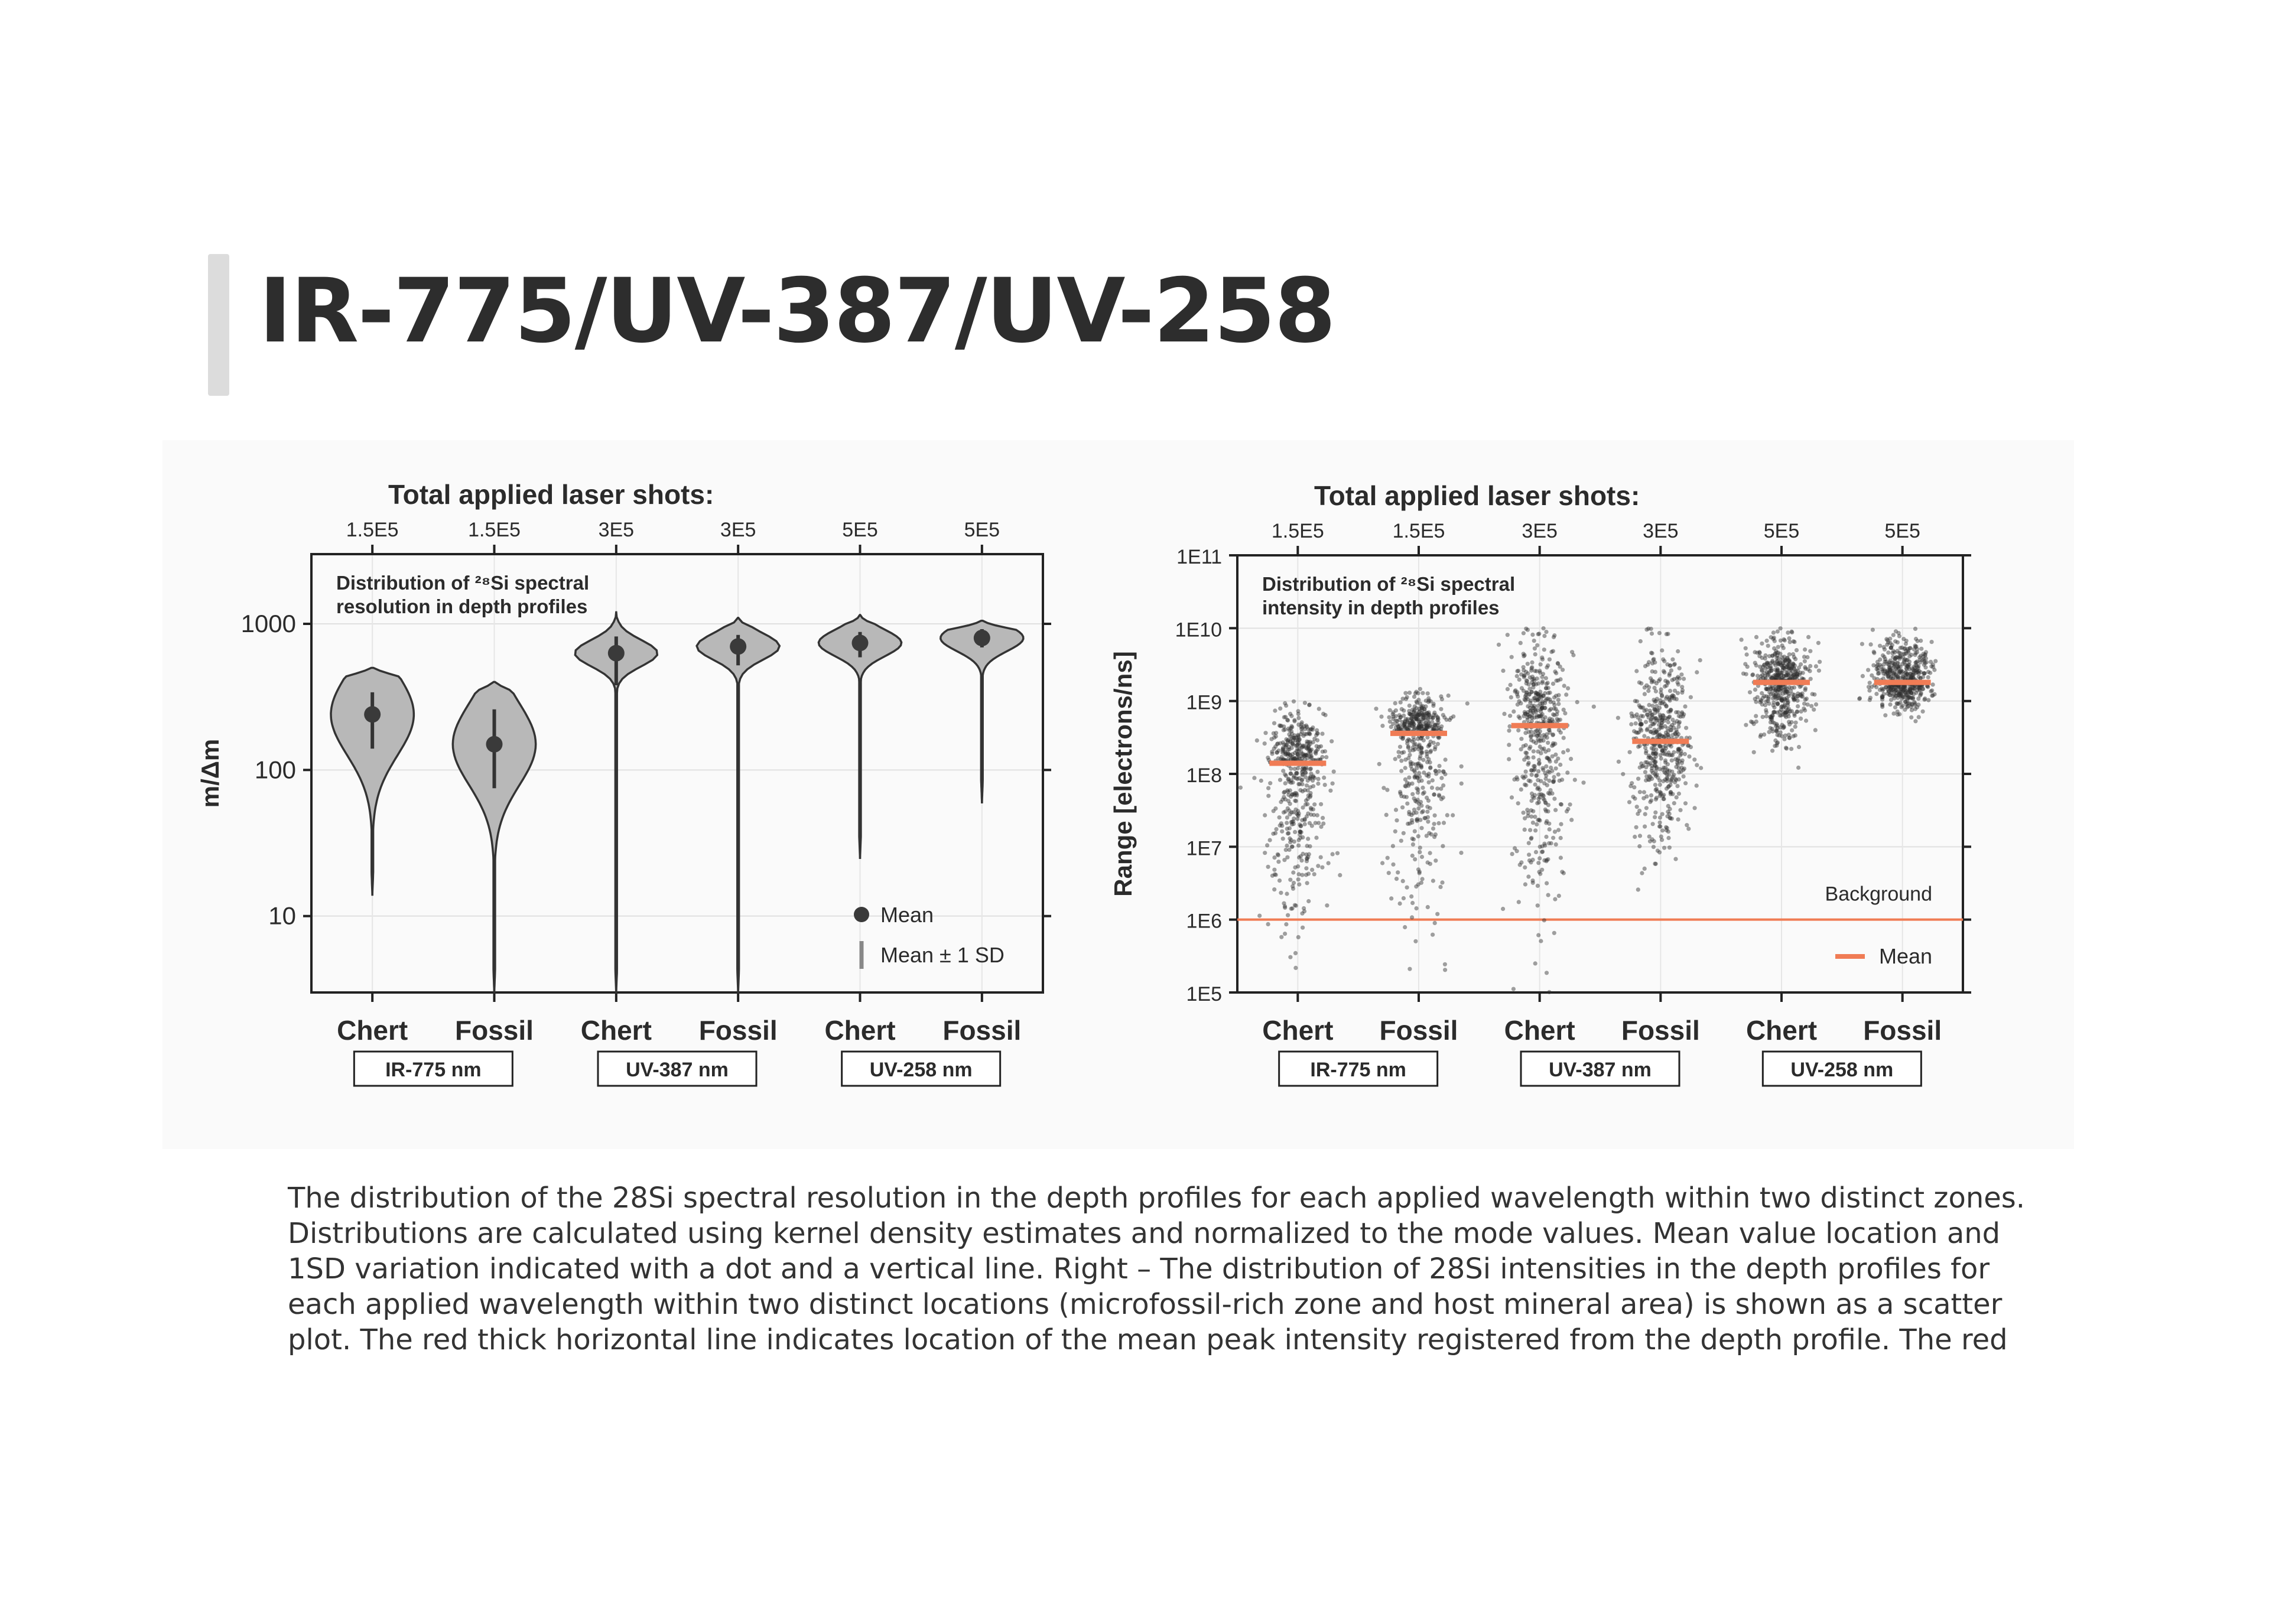 The image size is (2282, 1624). Describe the element at coordinates (859, 1030) in the screenshot. I see `x-tick-label: Chert` at that location.